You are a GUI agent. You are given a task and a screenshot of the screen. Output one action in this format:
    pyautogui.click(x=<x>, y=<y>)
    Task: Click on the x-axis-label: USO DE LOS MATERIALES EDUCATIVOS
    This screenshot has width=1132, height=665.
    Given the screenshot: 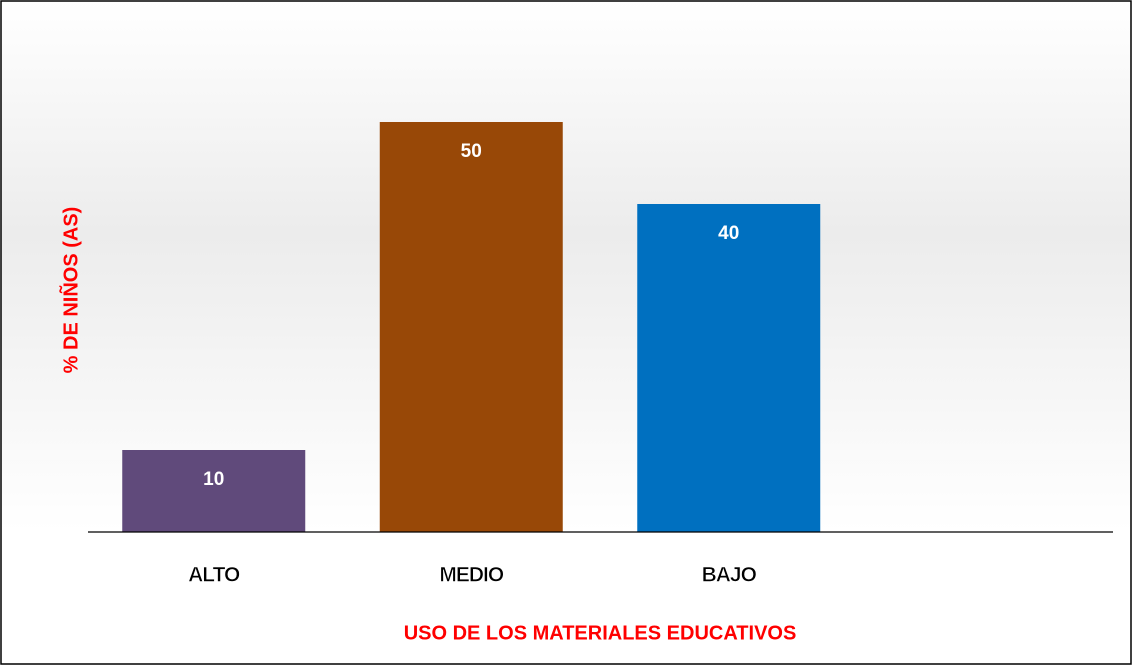 What is the action you would take?
    pyautogui.click(x=600, y=633)
    